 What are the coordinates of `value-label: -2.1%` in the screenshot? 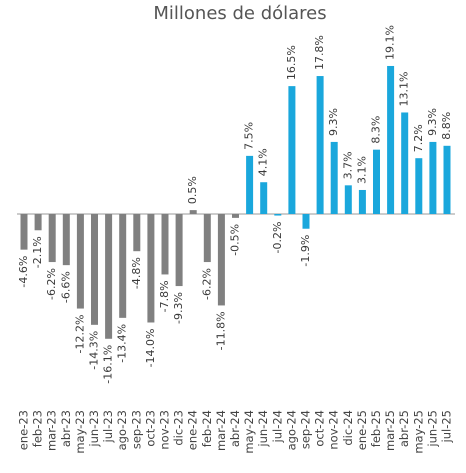 It's located at (37, 252).